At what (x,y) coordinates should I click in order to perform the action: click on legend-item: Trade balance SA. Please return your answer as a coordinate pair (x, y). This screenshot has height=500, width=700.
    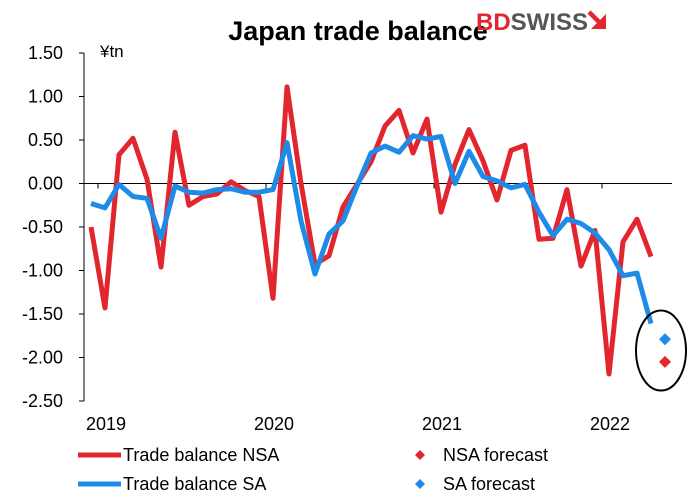
    Looking at the image, I should click on (172, 484).